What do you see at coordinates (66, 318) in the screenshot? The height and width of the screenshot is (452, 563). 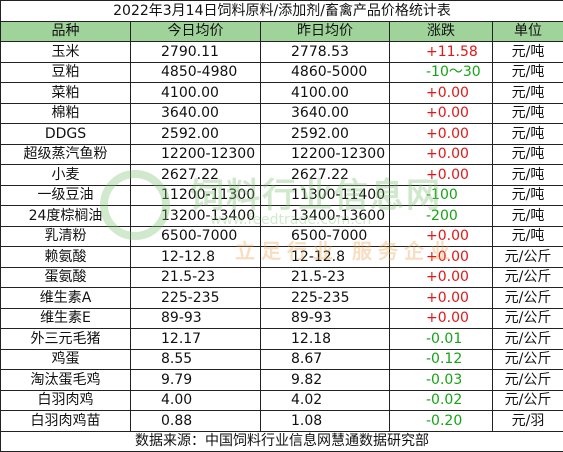 I see `cell-name: 维生素E` at bounding box center [66, 318].